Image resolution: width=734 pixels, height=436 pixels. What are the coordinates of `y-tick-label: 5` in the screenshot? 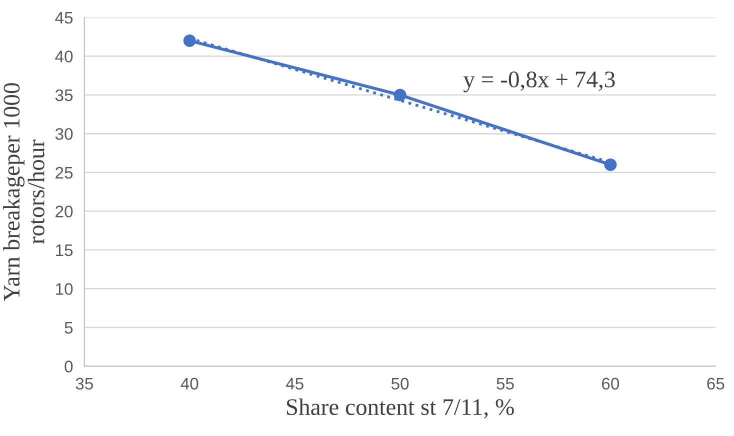 It's located at (68, 328).